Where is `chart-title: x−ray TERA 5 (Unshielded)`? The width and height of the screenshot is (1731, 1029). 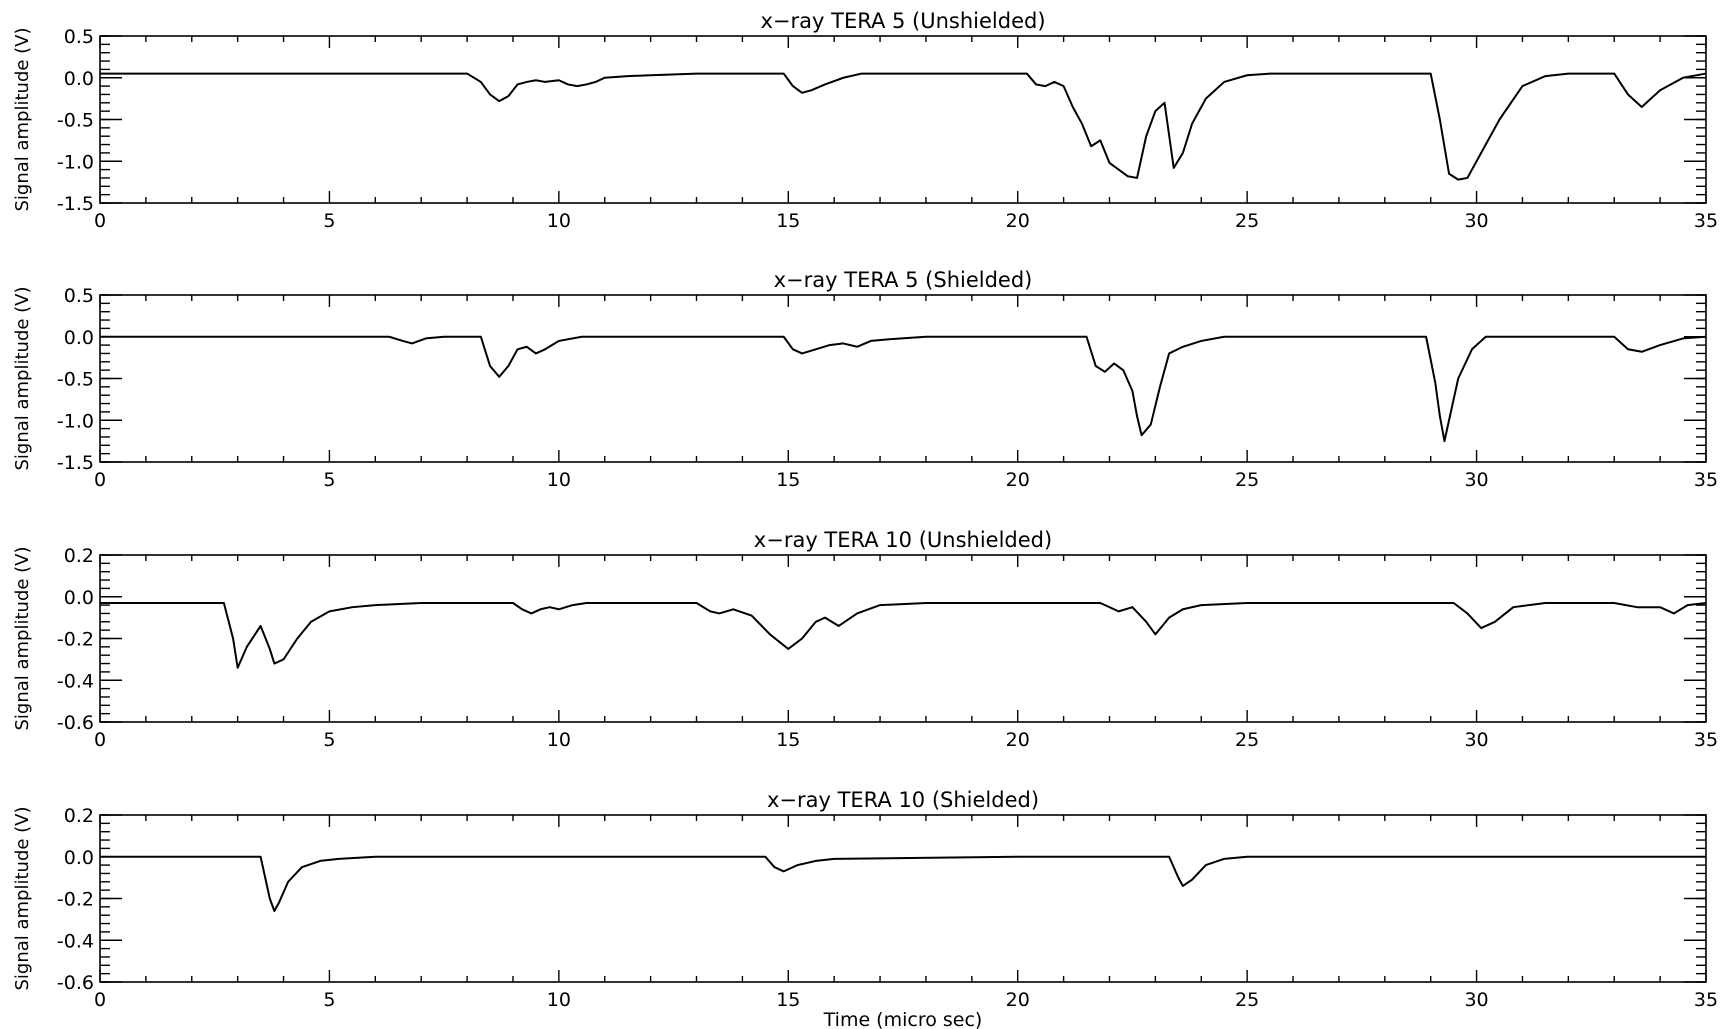
chart-title: x−ray TERA 5 (Unshielded) is located at coordinates (902, 21).